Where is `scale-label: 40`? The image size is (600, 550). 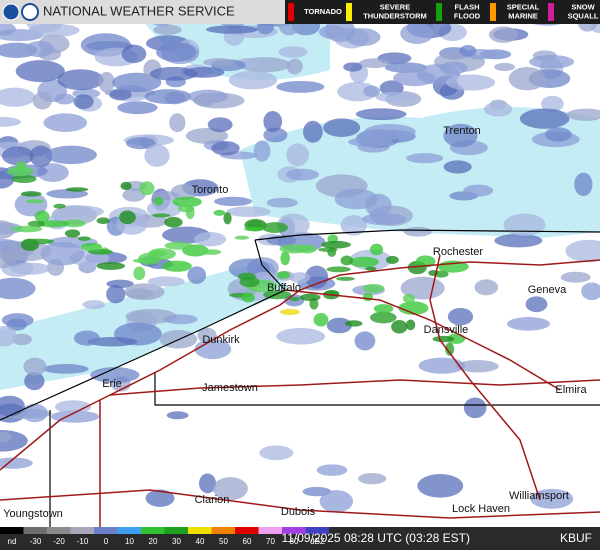 scale-label: 40 is located at coordinates (200, 541).